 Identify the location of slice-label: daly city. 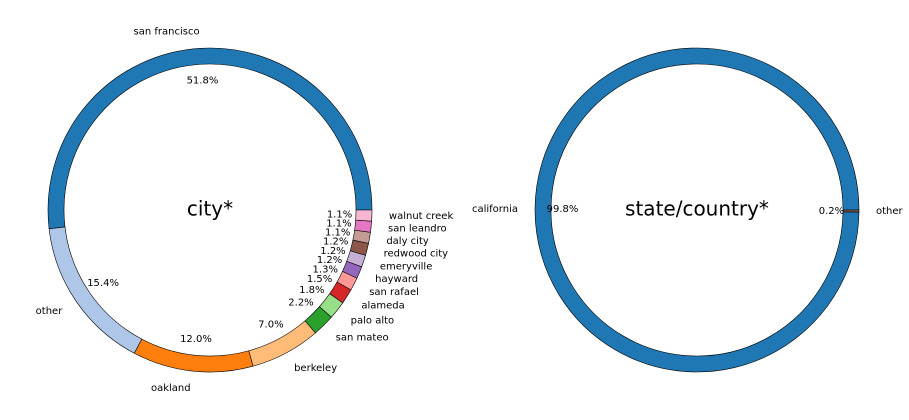
(407, 241).